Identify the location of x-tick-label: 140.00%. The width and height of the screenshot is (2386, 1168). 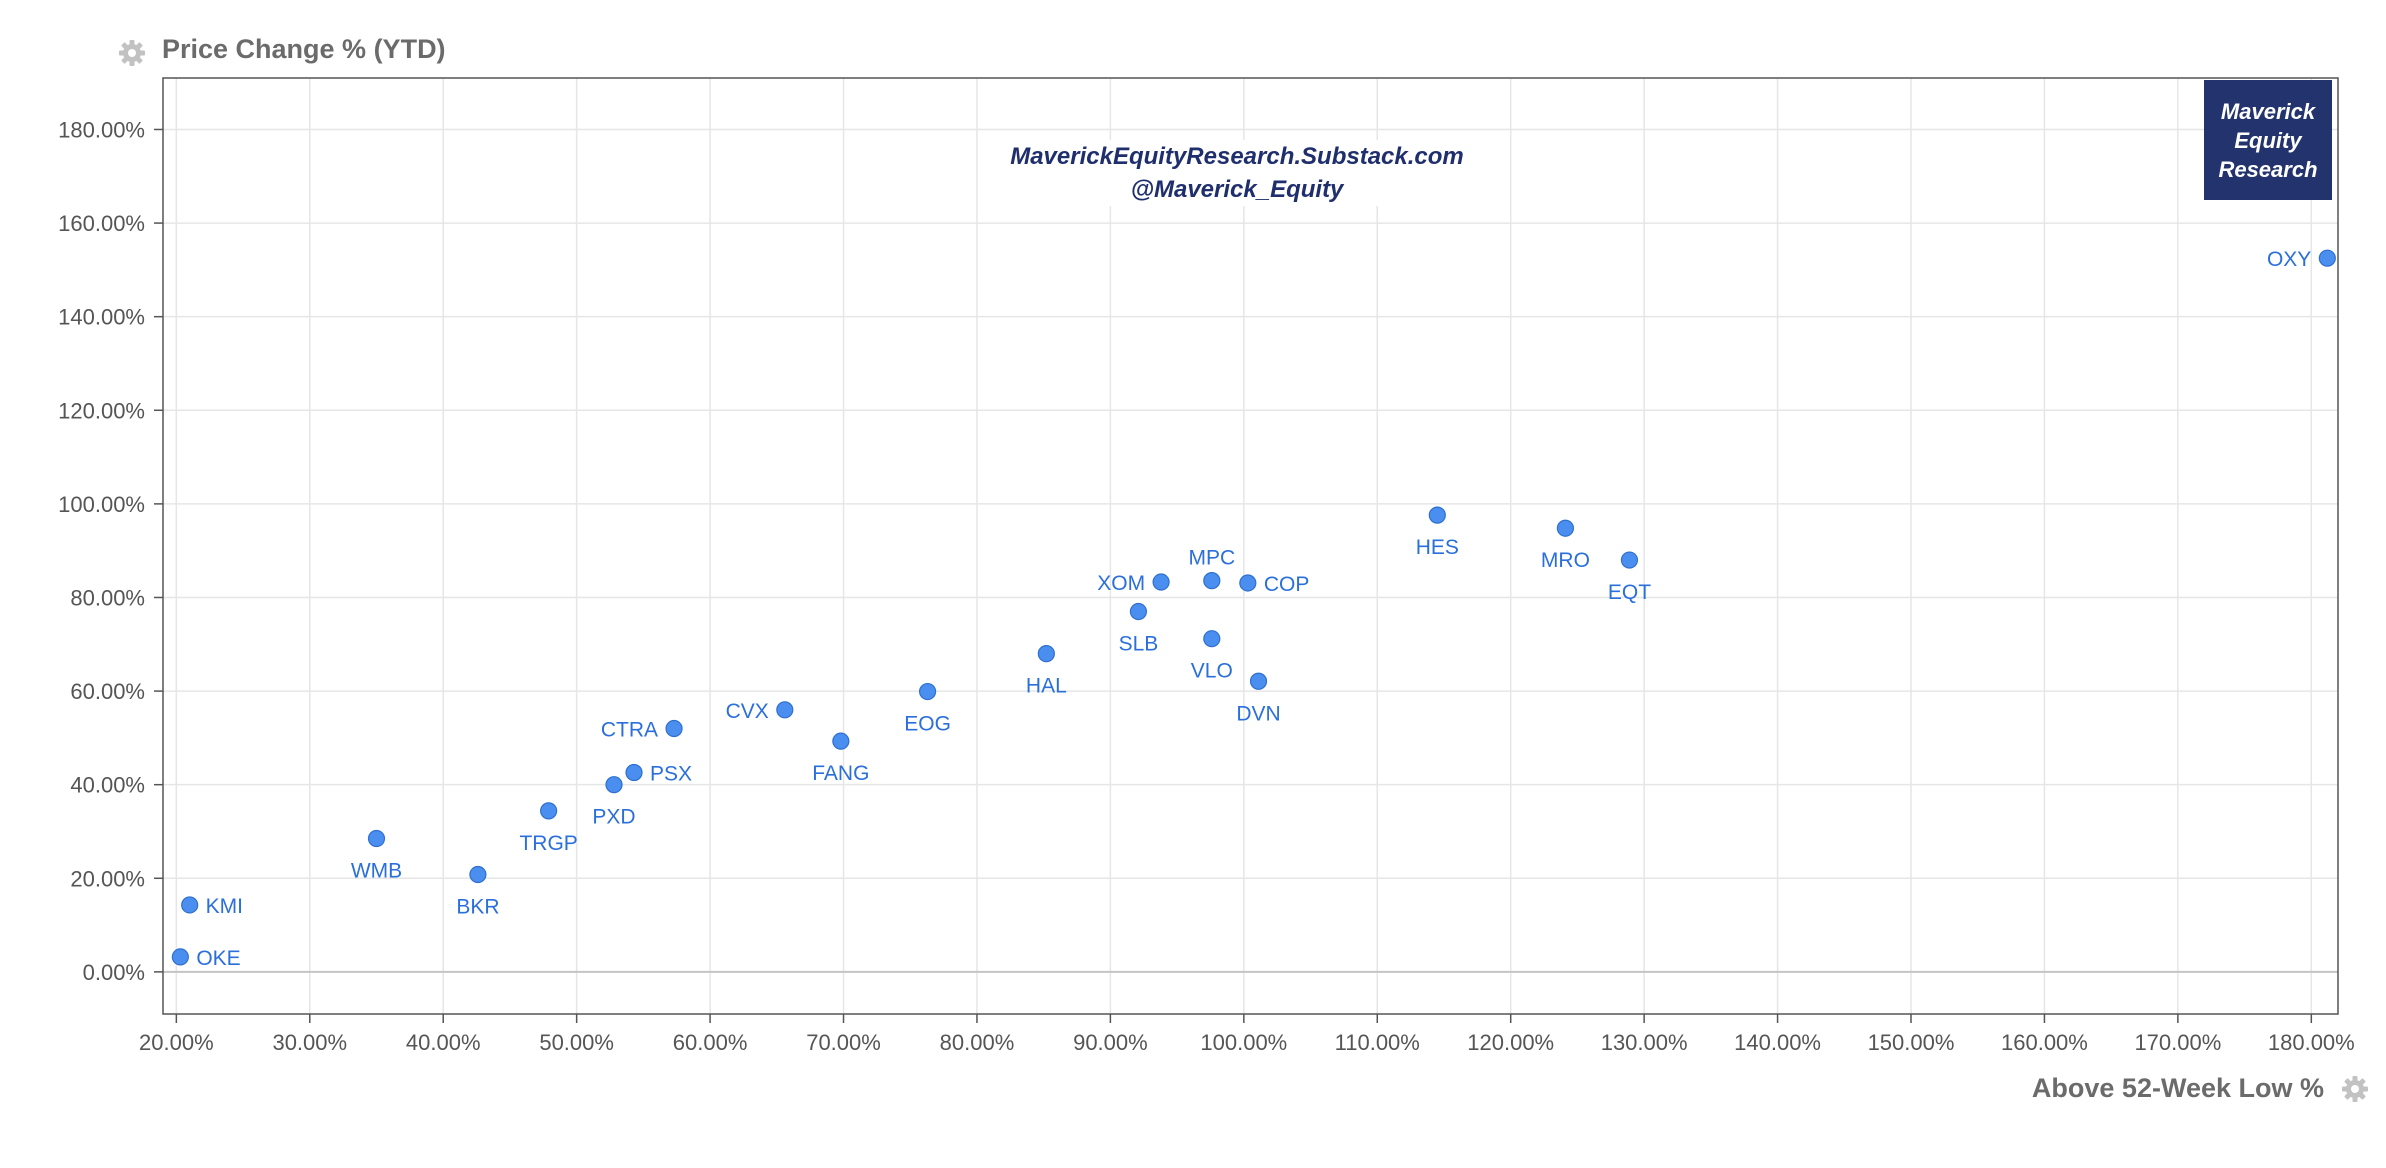
(1777, 1042).